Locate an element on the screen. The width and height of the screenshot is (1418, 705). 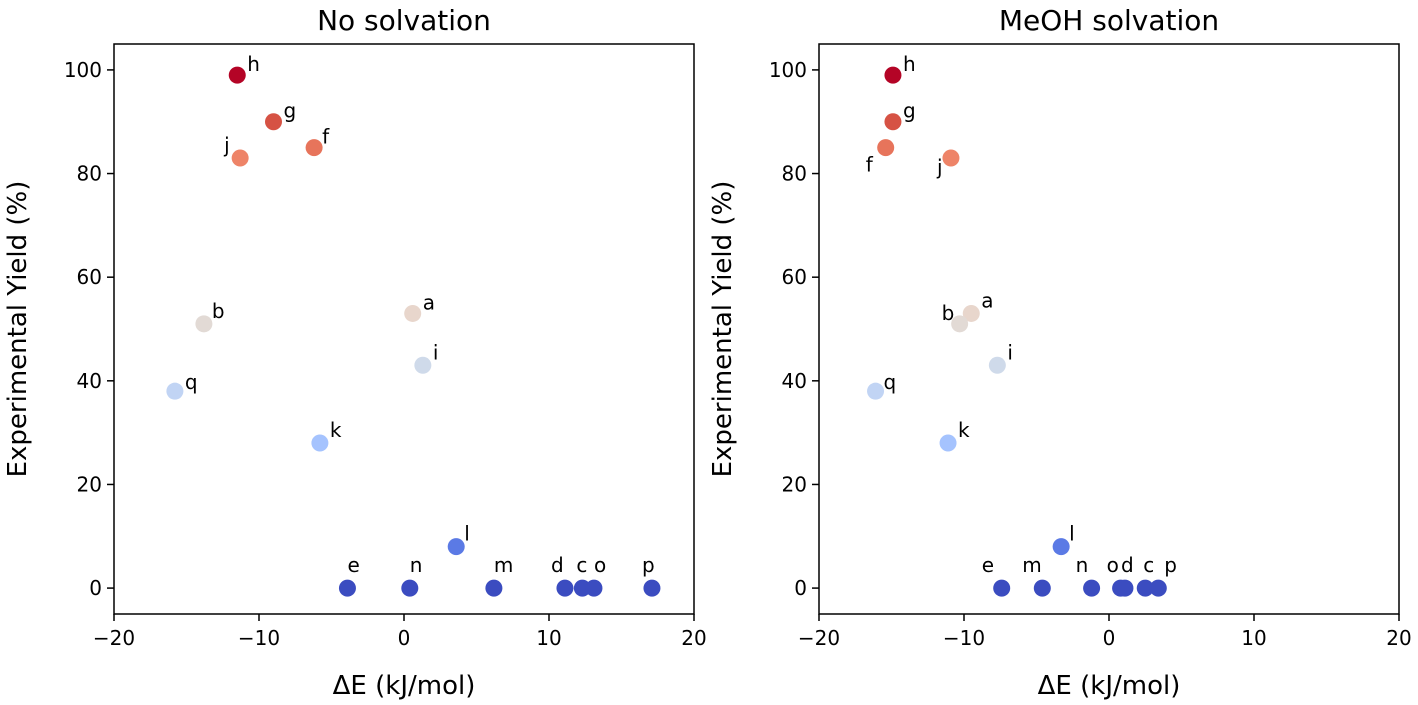
meoh-solvation-point-label-g: g is located at coordinates (909, 111).